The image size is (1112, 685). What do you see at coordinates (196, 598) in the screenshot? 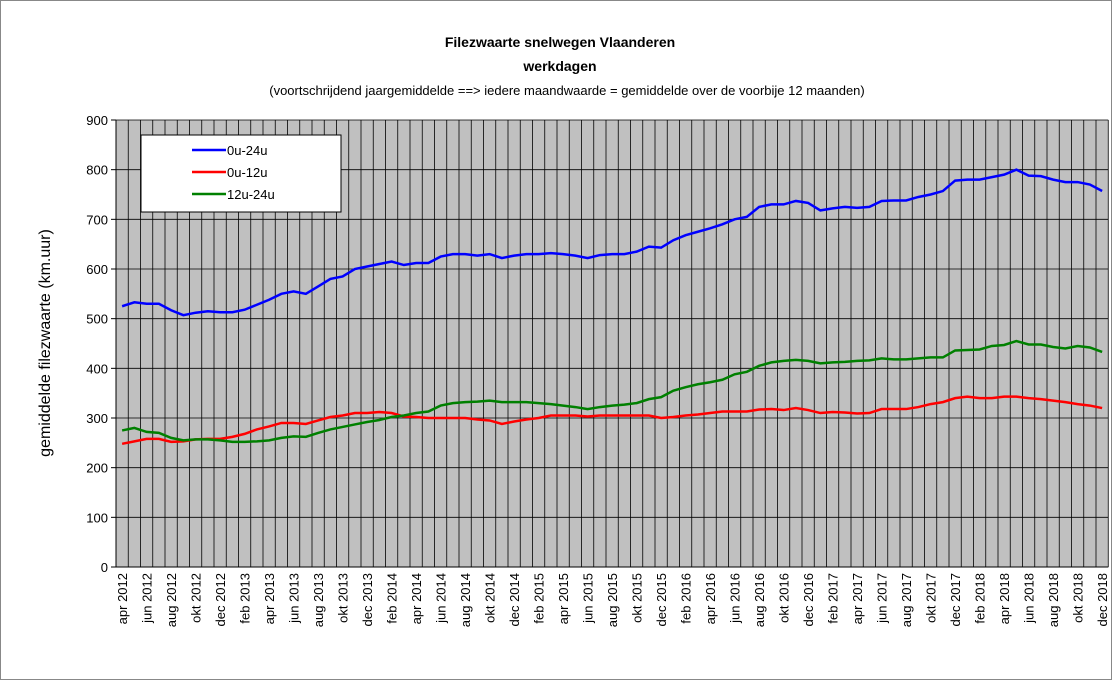
I see `x-tick-label: okt 2012` at bounding box center [196, 598].